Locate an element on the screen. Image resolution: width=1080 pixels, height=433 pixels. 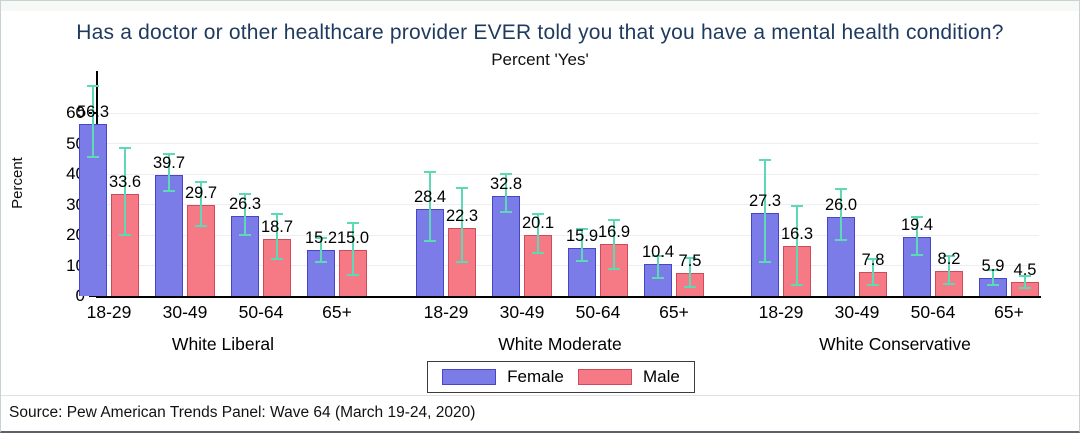
bar-male is located at coordinates (277, 267).